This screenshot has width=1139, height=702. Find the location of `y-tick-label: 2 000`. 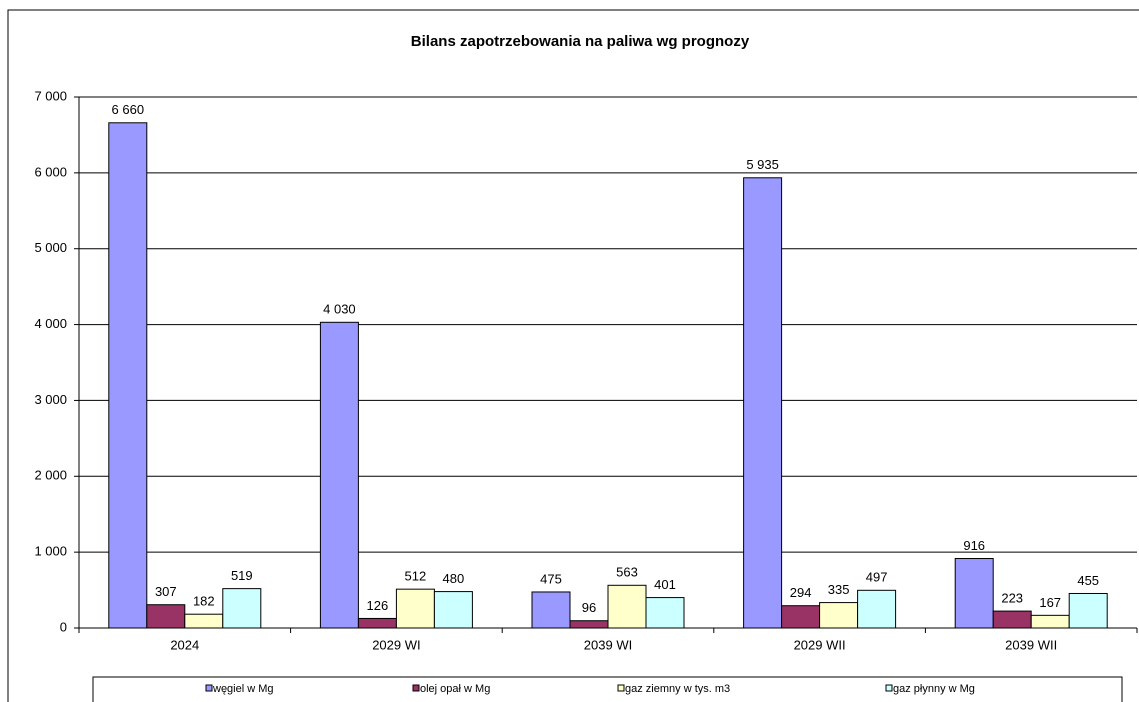

y-tick-label: 2 000 is located at coordinates (50, 475).